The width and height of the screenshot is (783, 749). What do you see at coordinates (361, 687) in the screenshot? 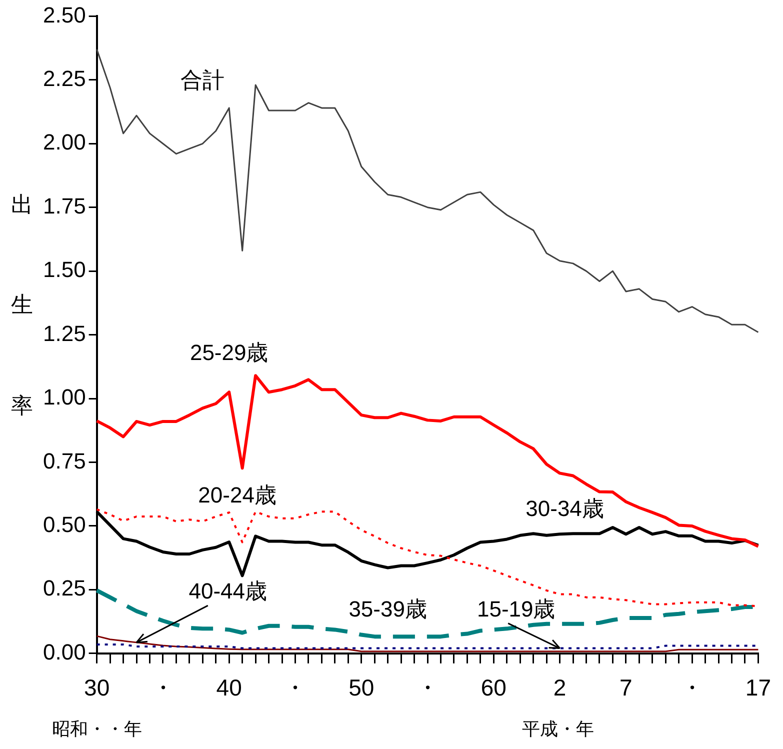
I see `x-tick-label: 50` at bounding box center [361, 687].